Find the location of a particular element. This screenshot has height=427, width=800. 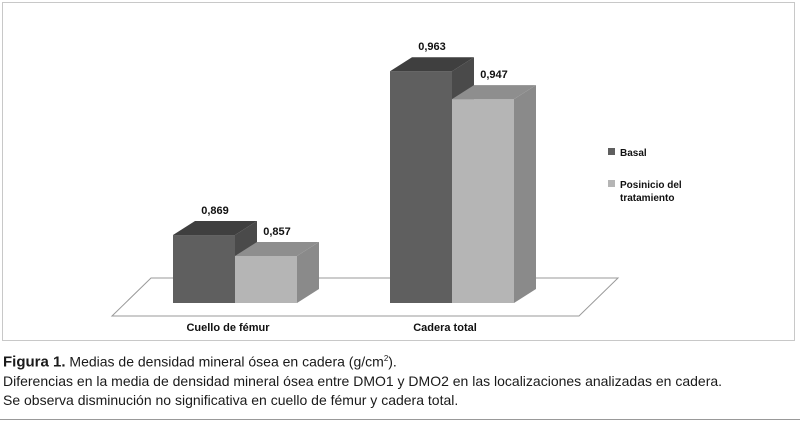

legend-label-basal: Basal is located at coordinates (633, 153).